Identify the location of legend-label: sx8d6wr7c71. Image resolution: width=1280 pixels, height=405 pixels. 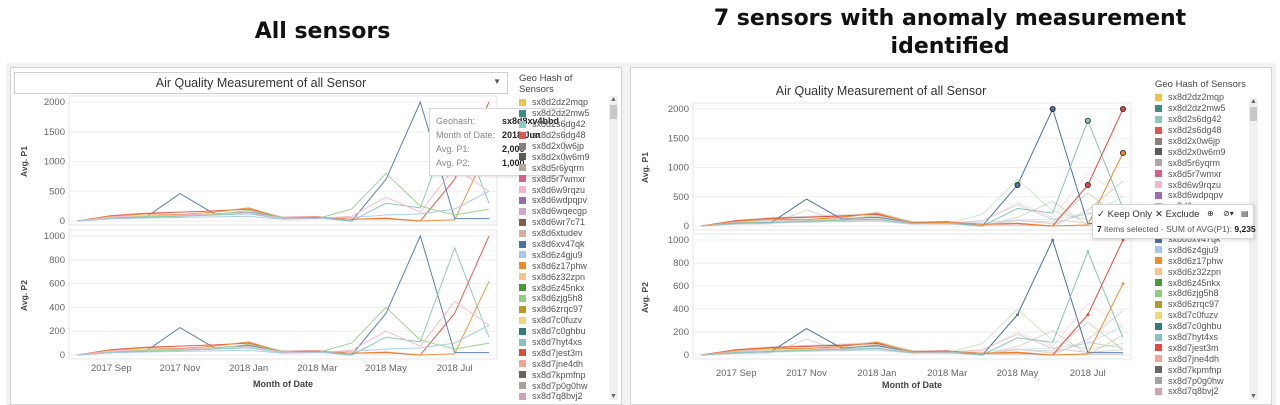
(559, 222).